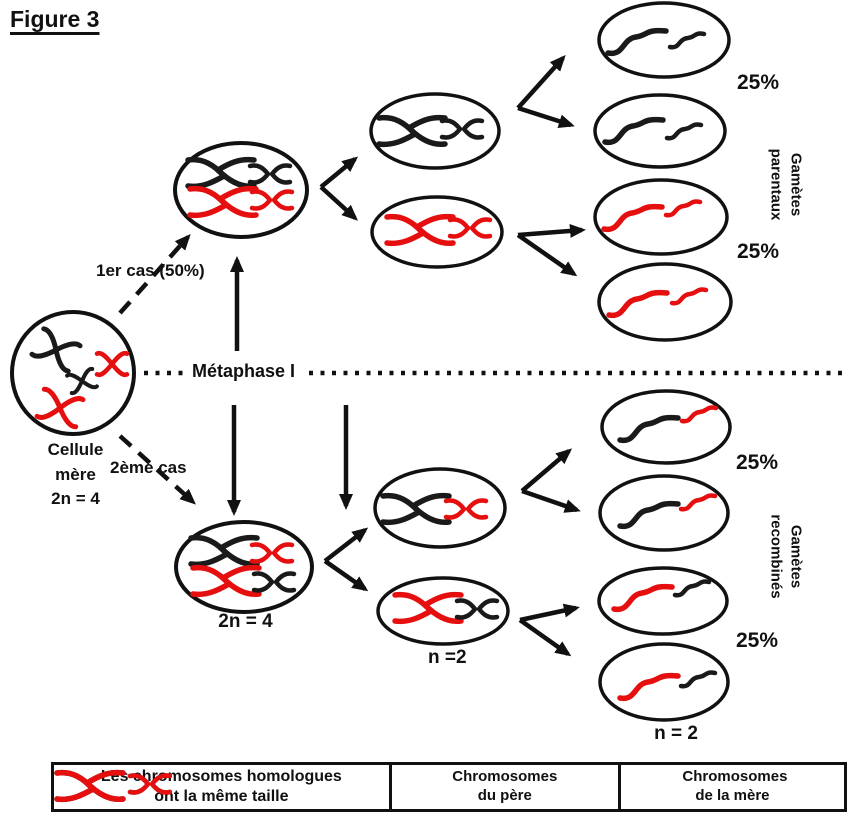  Describe the element at coordinates (75, 474) in the screenshot. I see `label-mother-cell: Cellule mère 2n = 4` at that location.